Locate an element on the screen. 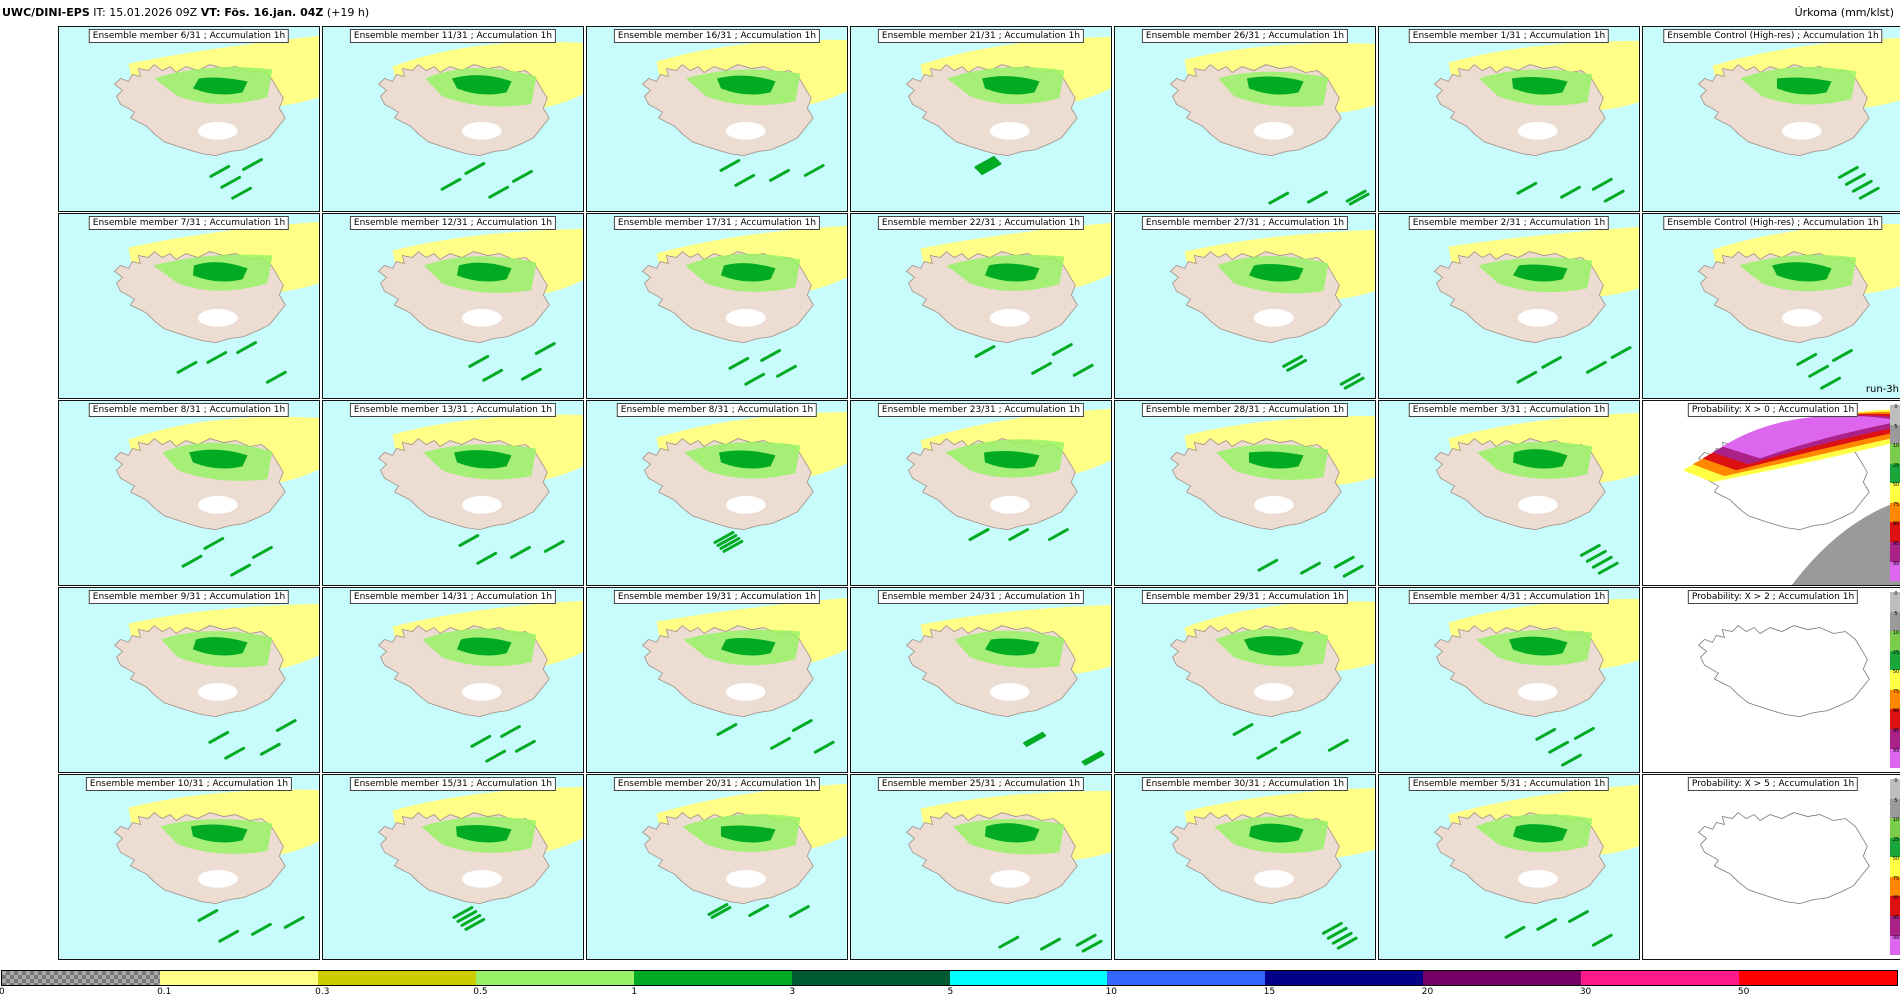 This screenshot has height=1000, width=1900. probability-scale: 0 5 10 25 50 75 90 95 99 is located at coordinates (1895, 493).